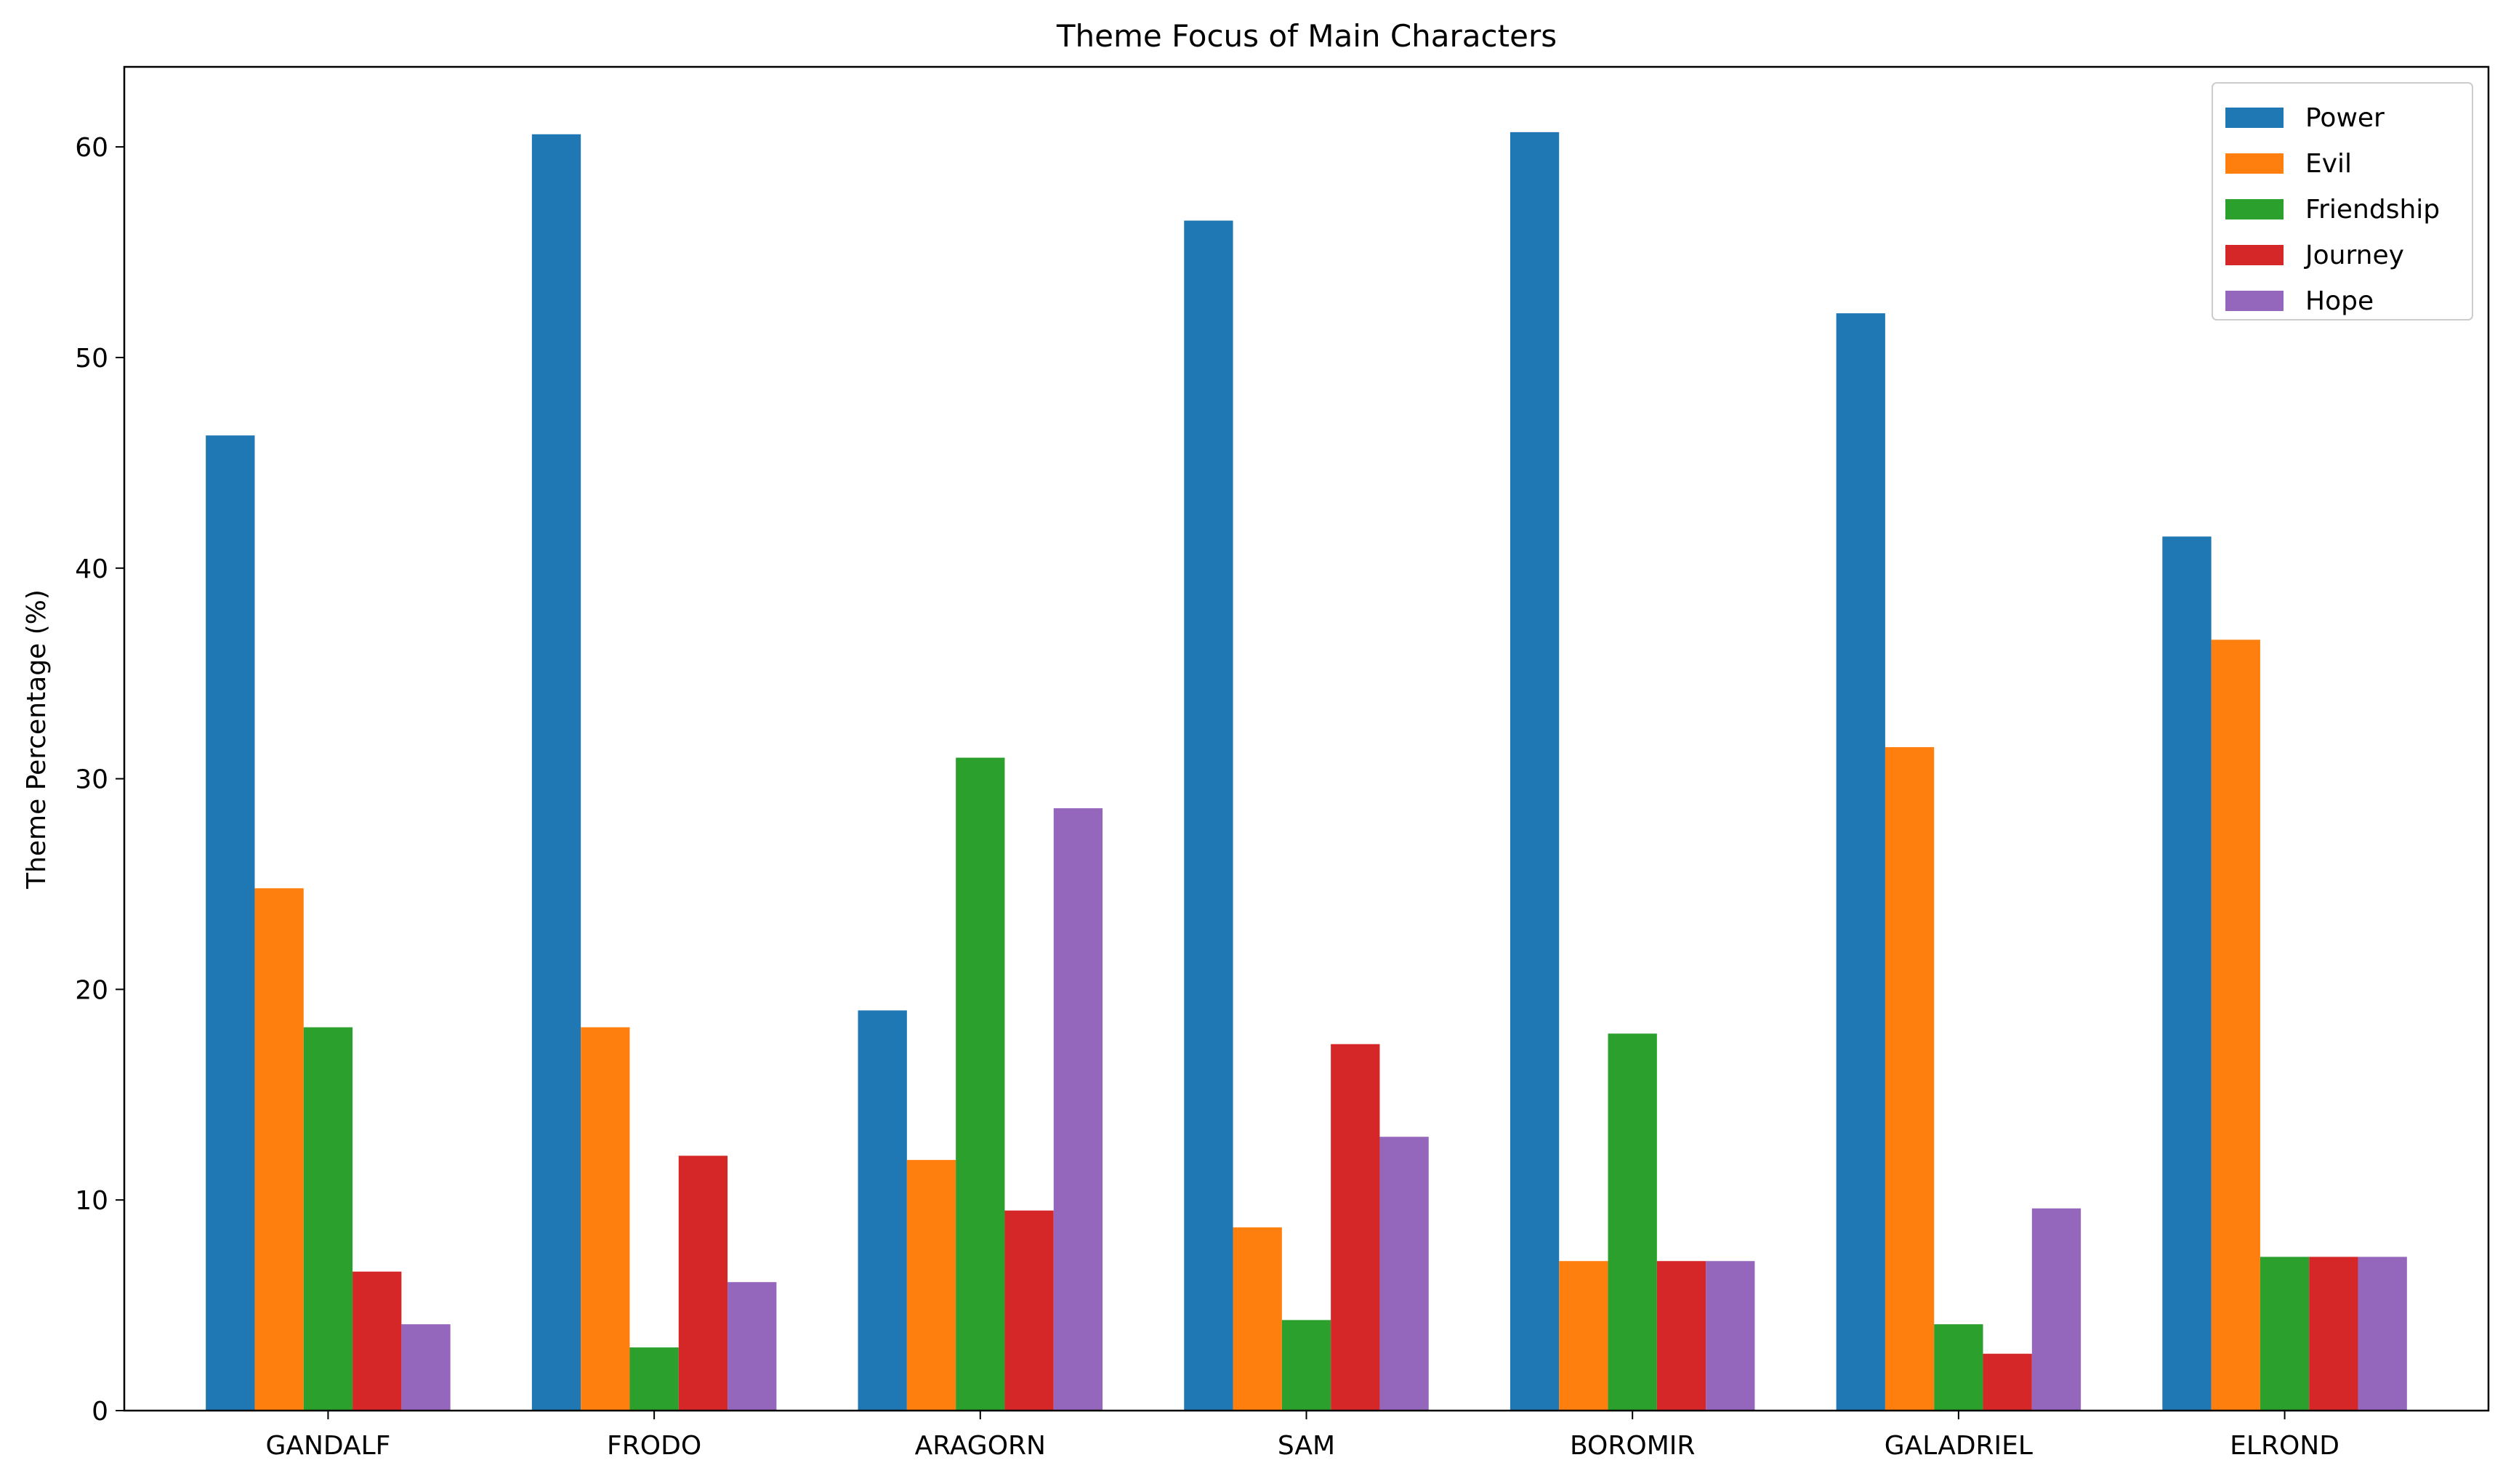 The height and width of the screenshot is (1484, 2511). Describe the element at coordinates (931, 1285) in the screenshot. I see `bar-evil-aragorn` at that location.